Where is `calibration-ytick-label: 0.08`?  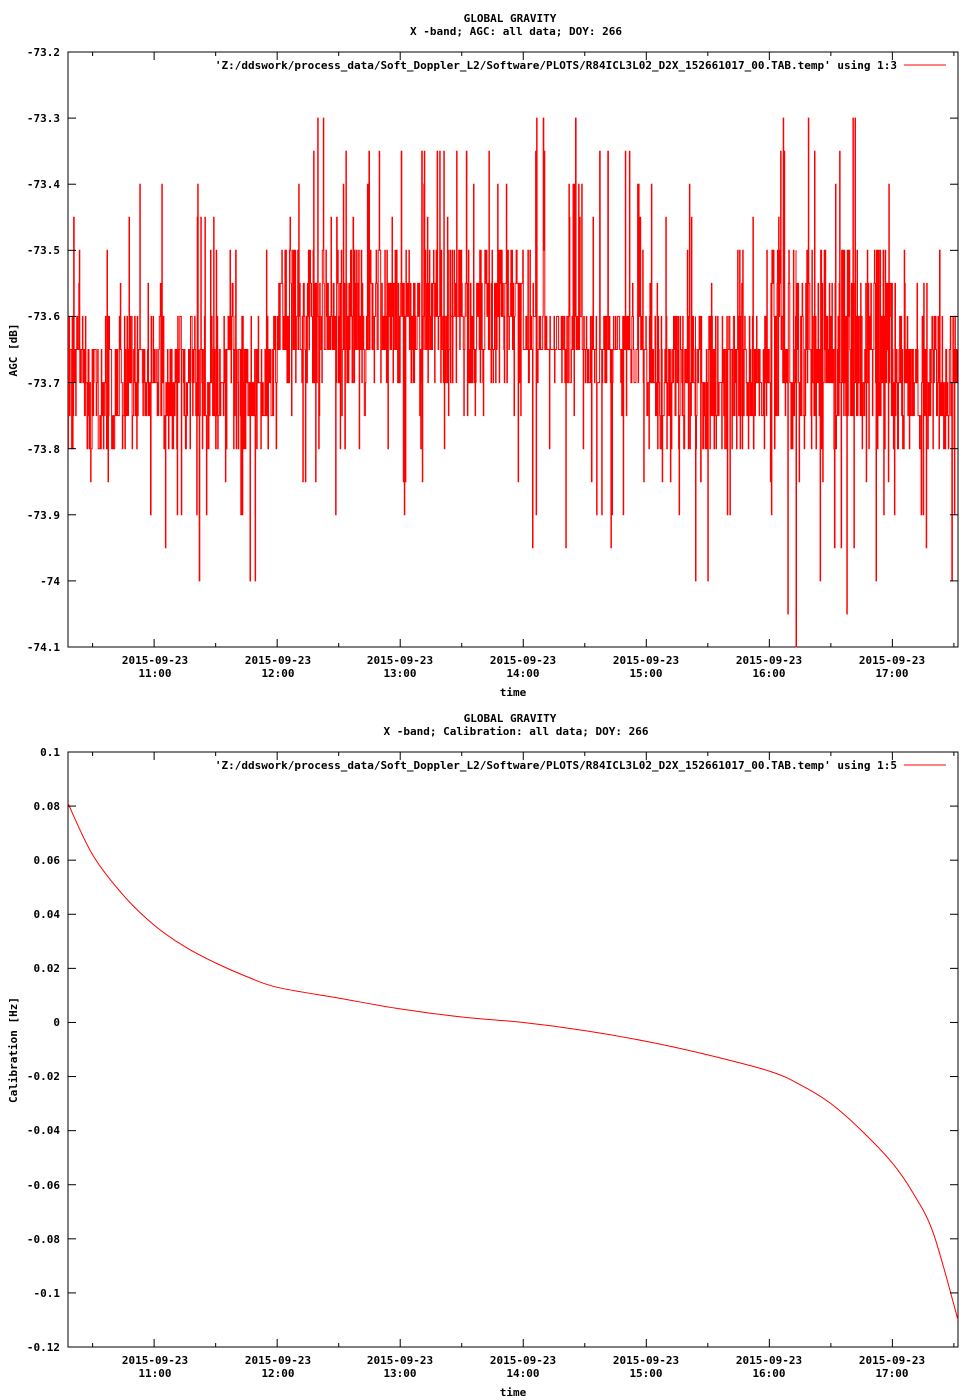
calibration-ytick-label: 0.08 is located at coordinates (47, 806).